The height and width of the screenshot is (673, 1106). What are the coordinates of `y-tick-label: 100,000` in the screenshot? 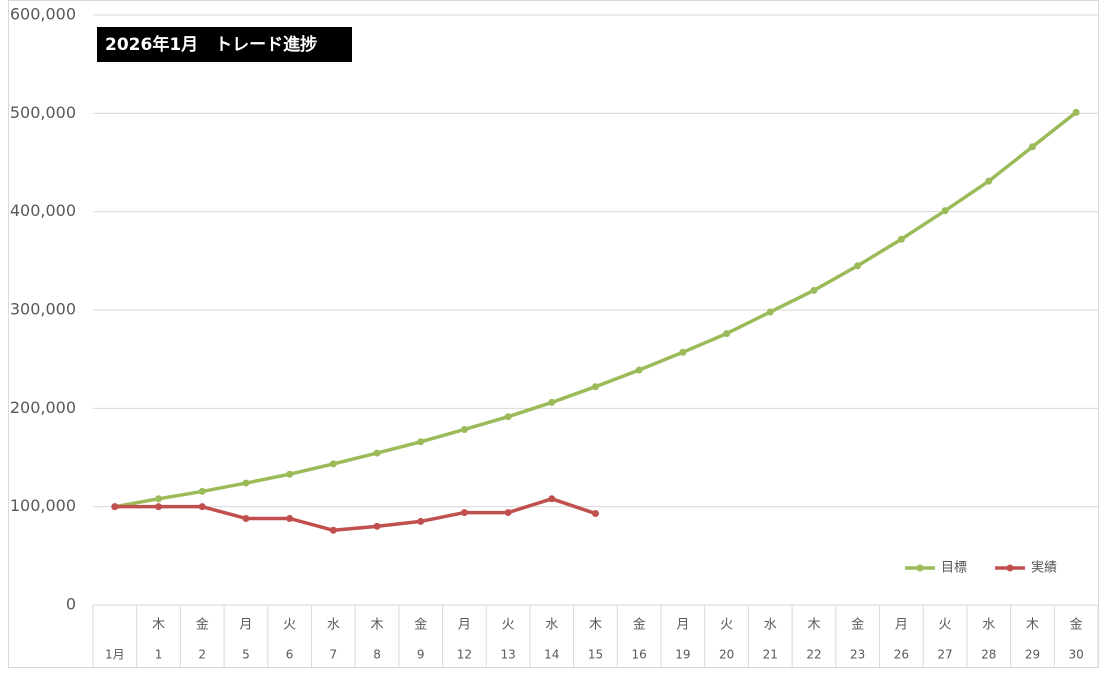 It's located at (43, 505).